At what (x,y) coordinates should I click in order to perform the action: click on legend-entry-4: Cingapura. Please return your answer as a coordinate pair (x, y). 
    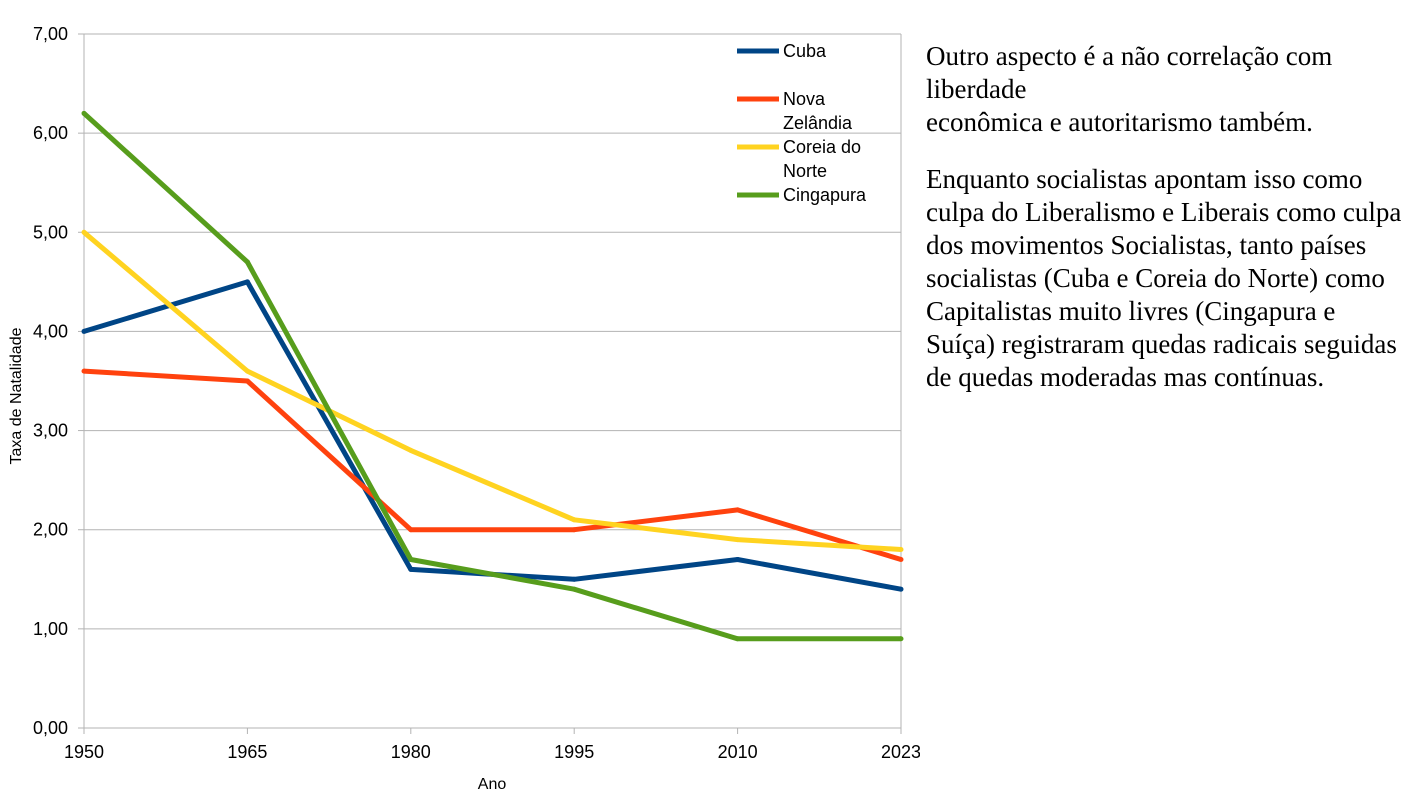
    Looking at the image, I should click on (802, 195).